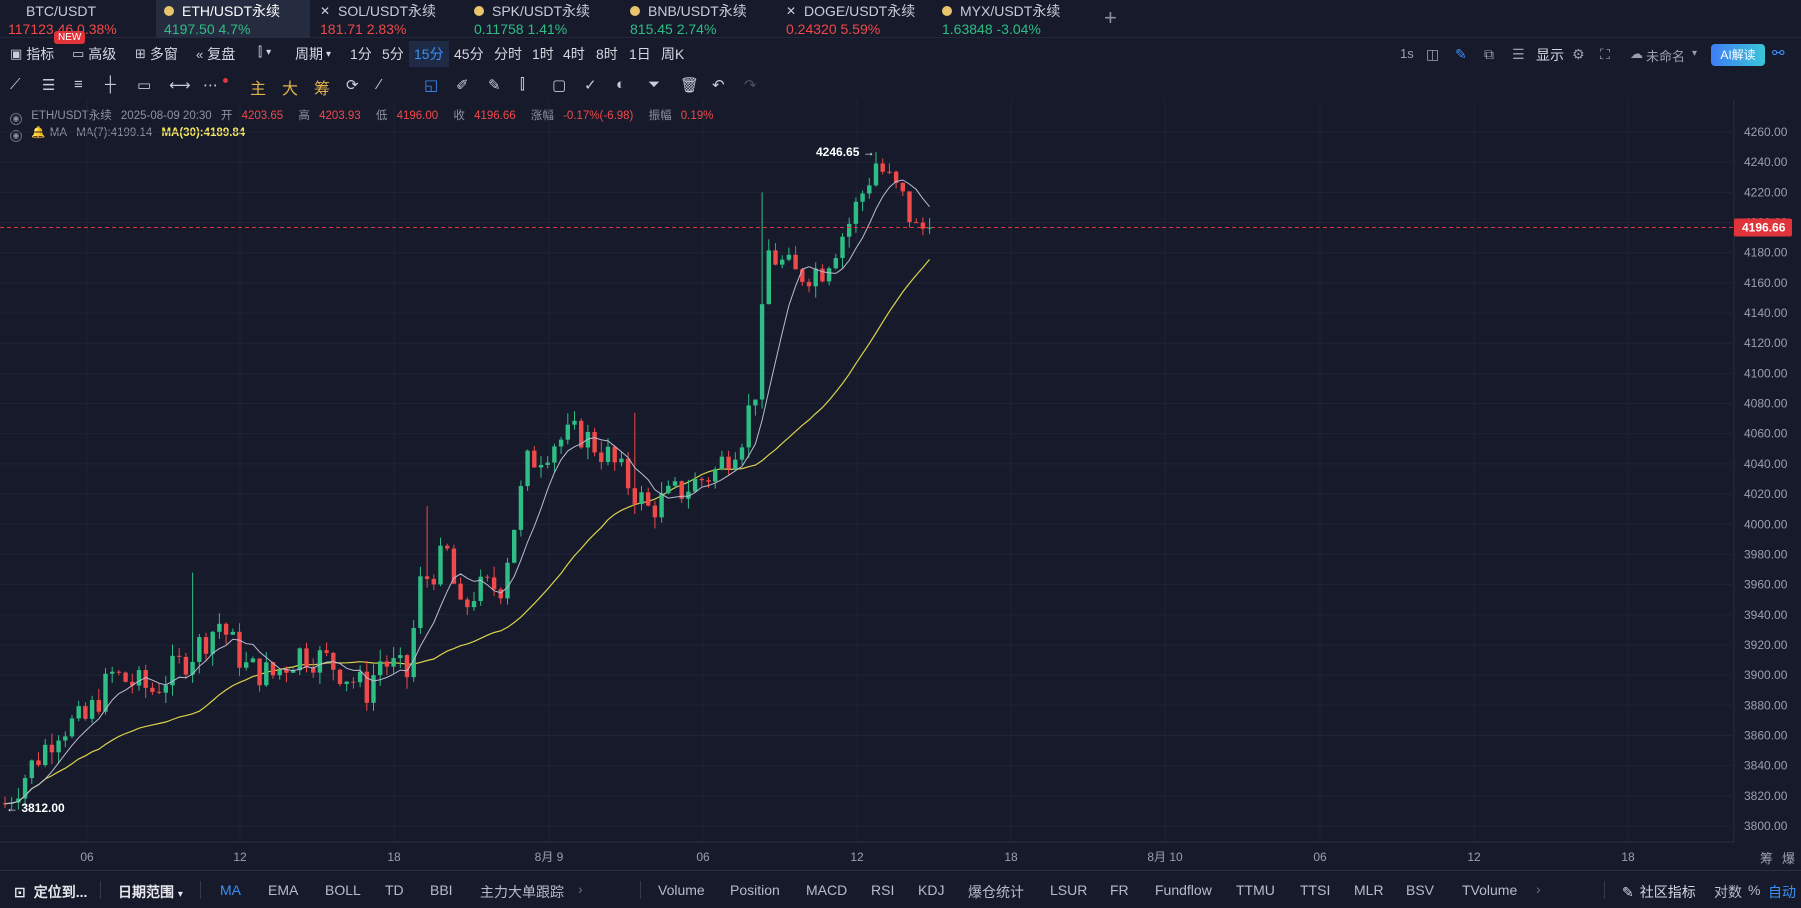 The width and height of the screenshot is (1801, 908). I want to click on horizontal-line-icon: ┼, so click(110, 84).